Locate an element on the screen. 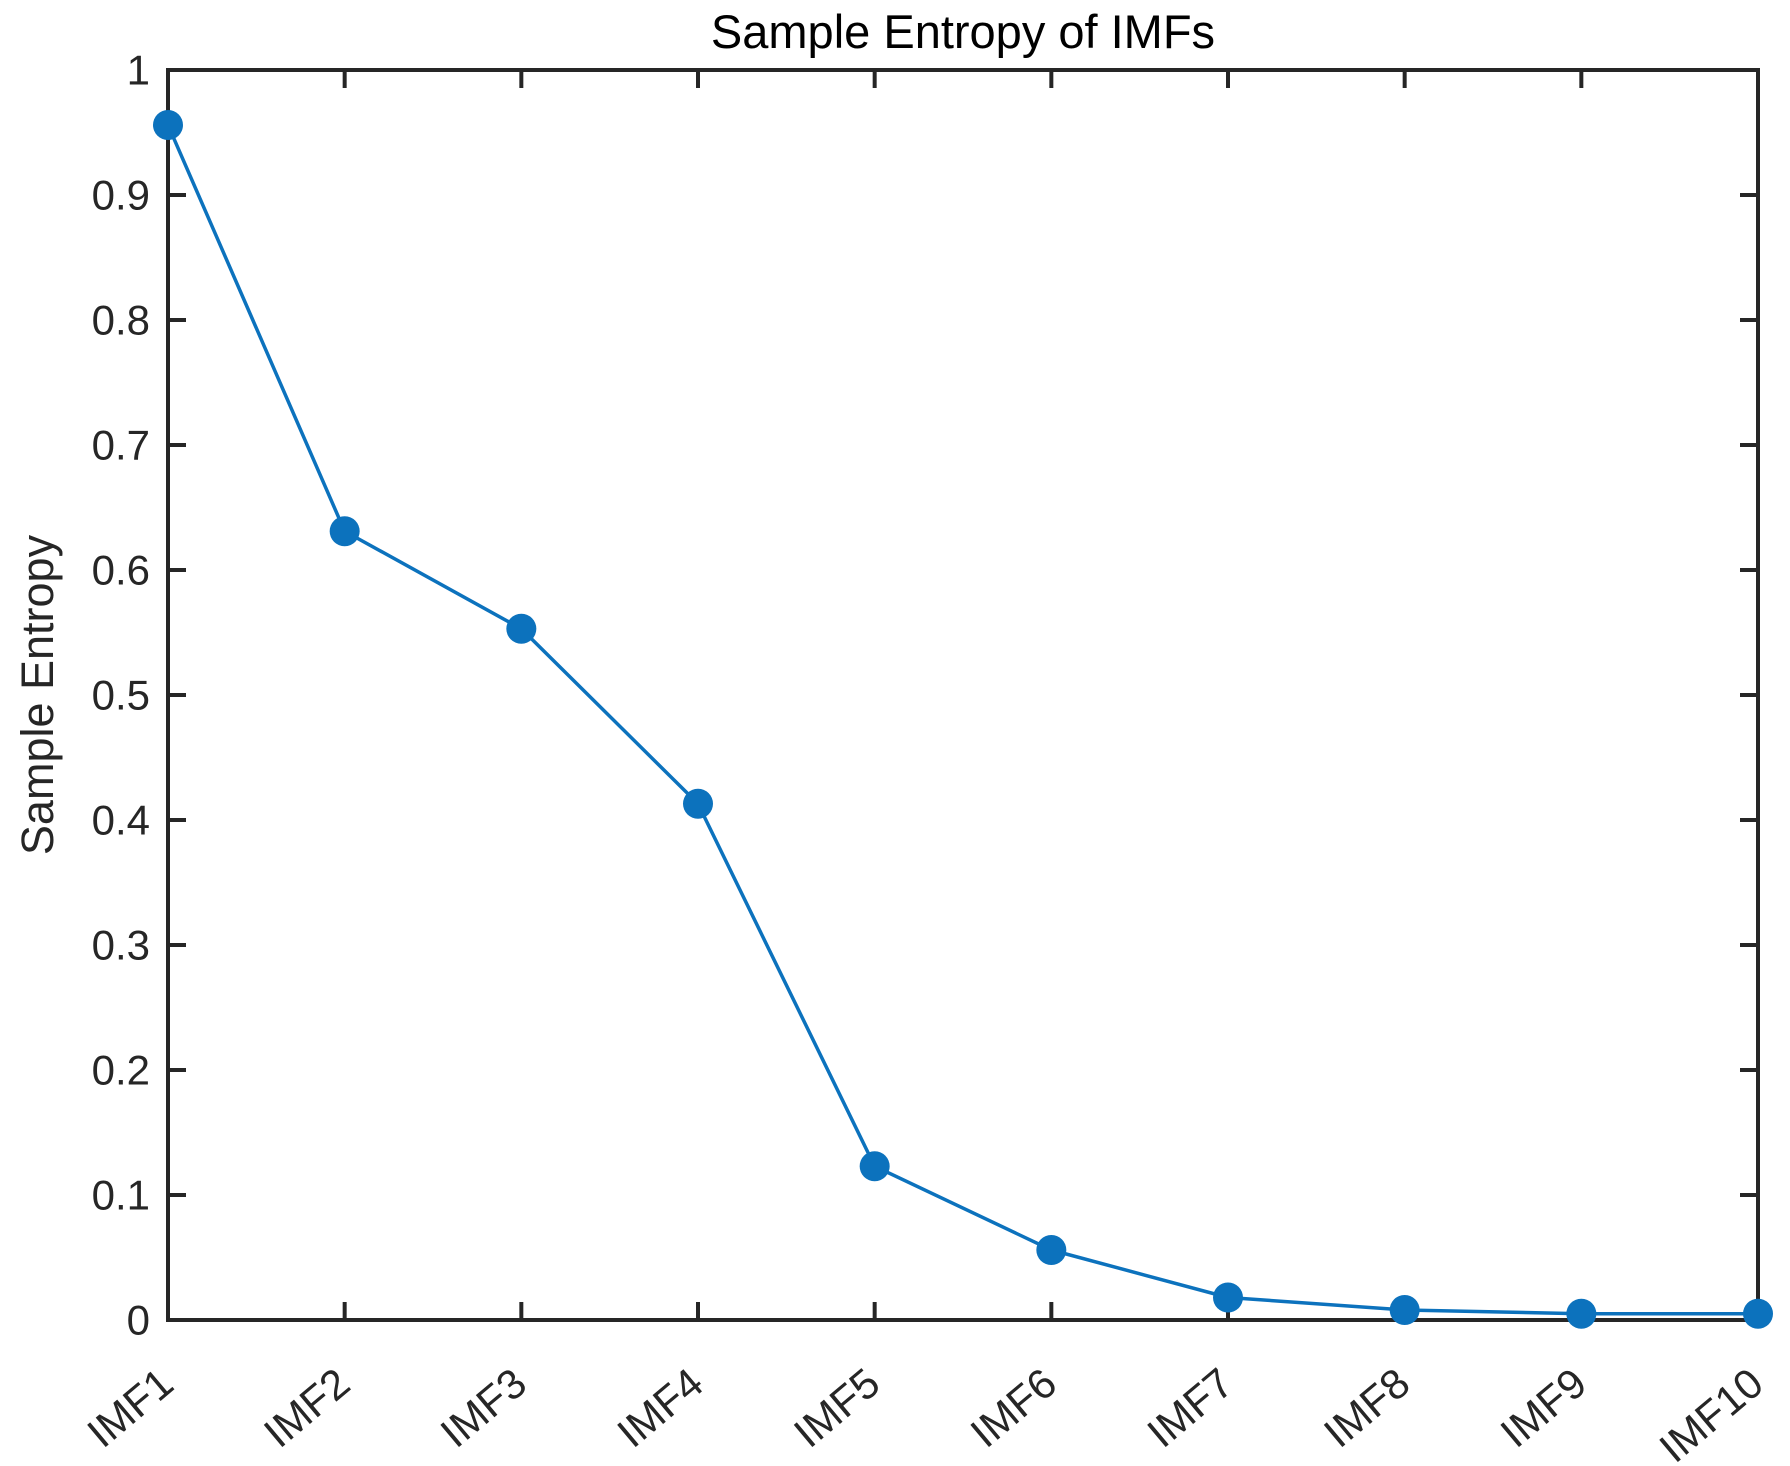 Image resolution: width=1790 pixels, height=1466 pixels. x-tick-label: IMF6 is located at coordinates (1013, 1408).